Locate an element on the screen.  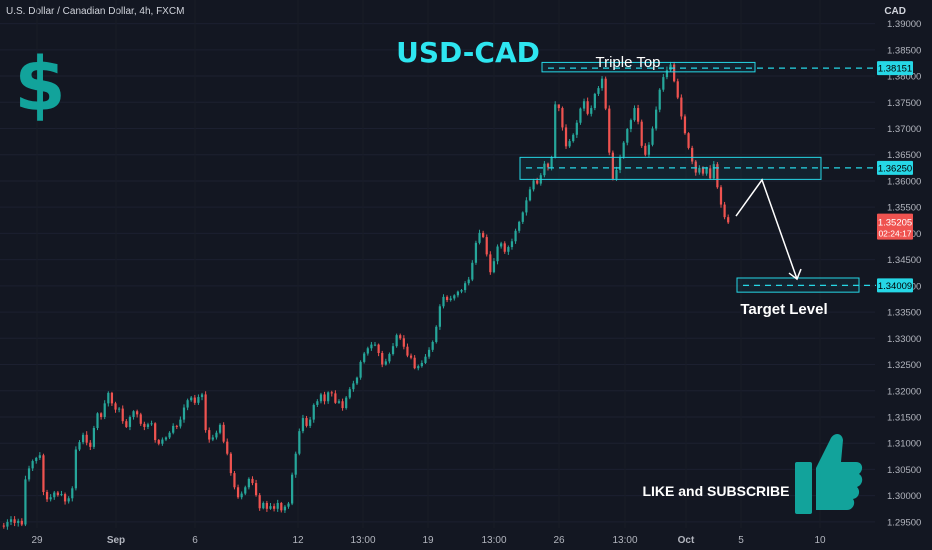
y-tick-label: 1.38000 is located at coordinates (904, 77).